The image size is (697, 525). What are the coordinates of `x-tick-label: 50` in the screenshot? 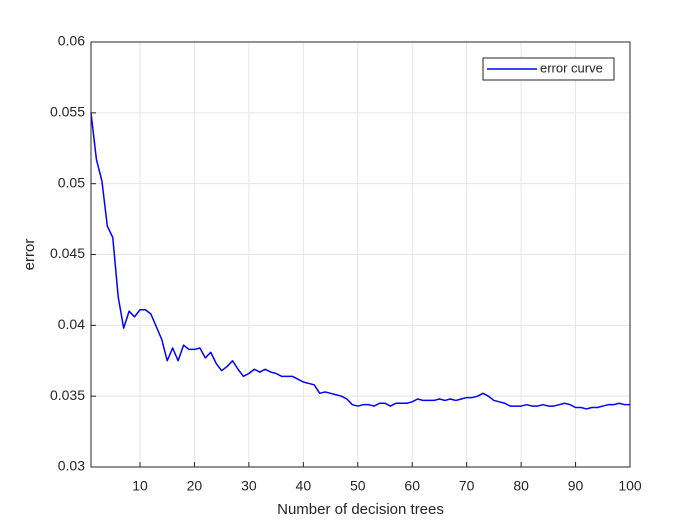 It's located at (358, 486).